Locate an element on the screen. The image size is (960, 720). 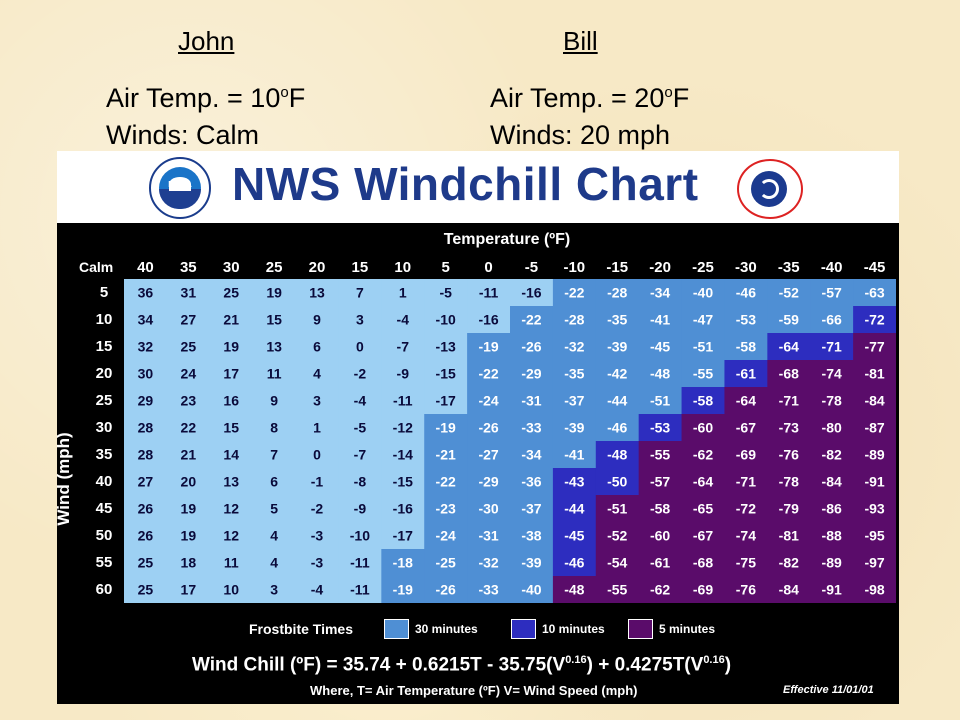
wind-speed-label: 5 is located at coordinates (104, 292).